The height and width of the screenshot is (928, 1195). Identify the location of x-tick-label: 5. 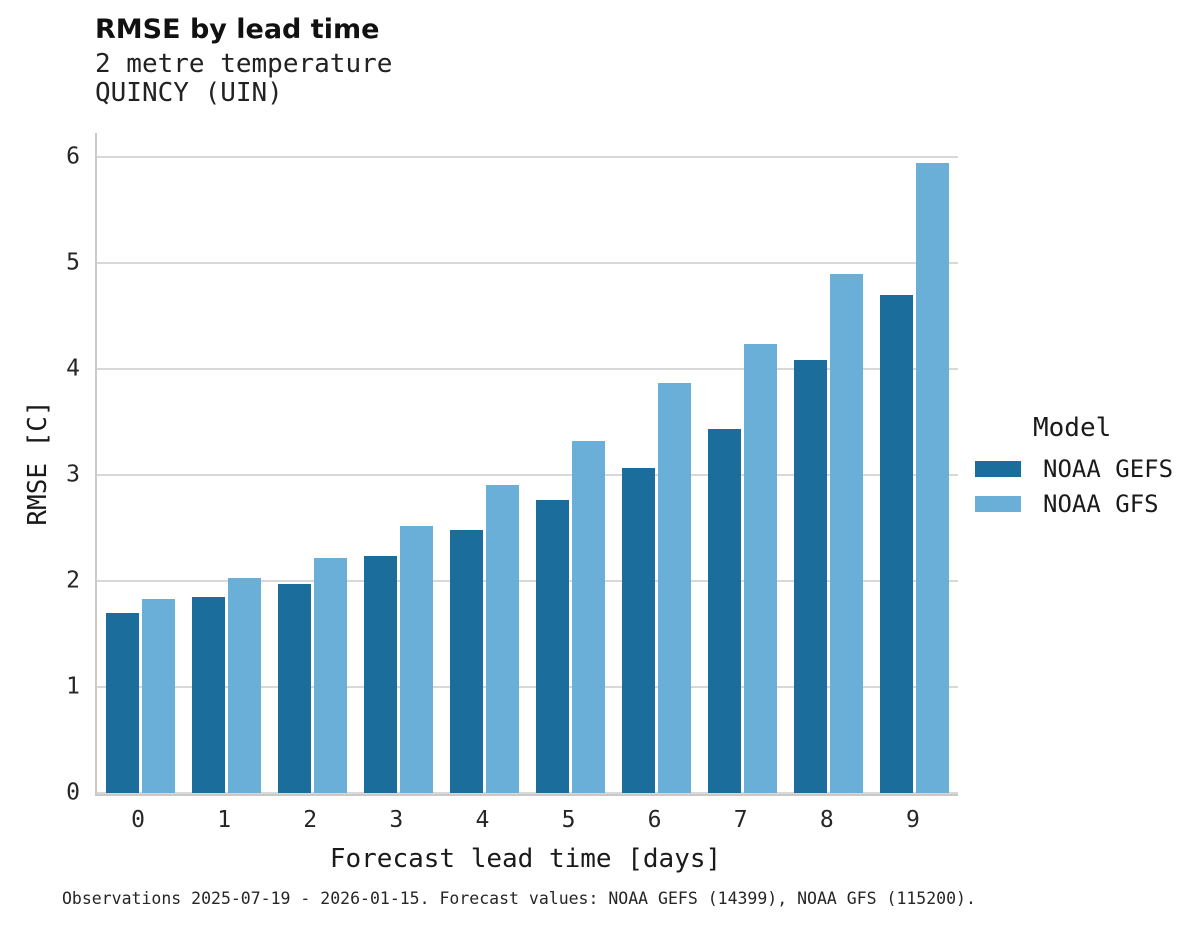
(568, 820).